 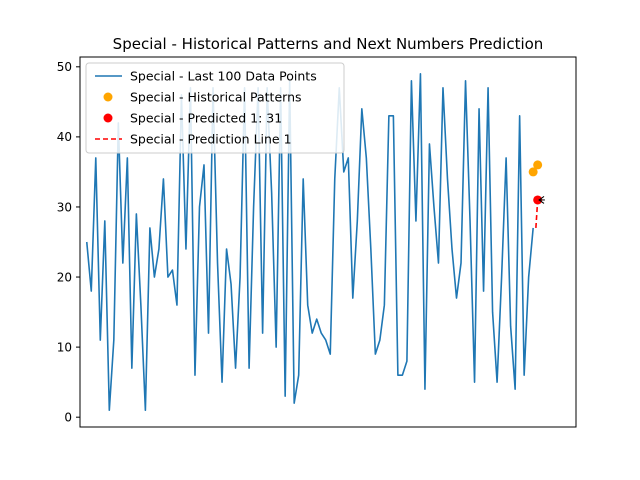 I want to click on y-tick-label: 20, so click(x=64, y=277).